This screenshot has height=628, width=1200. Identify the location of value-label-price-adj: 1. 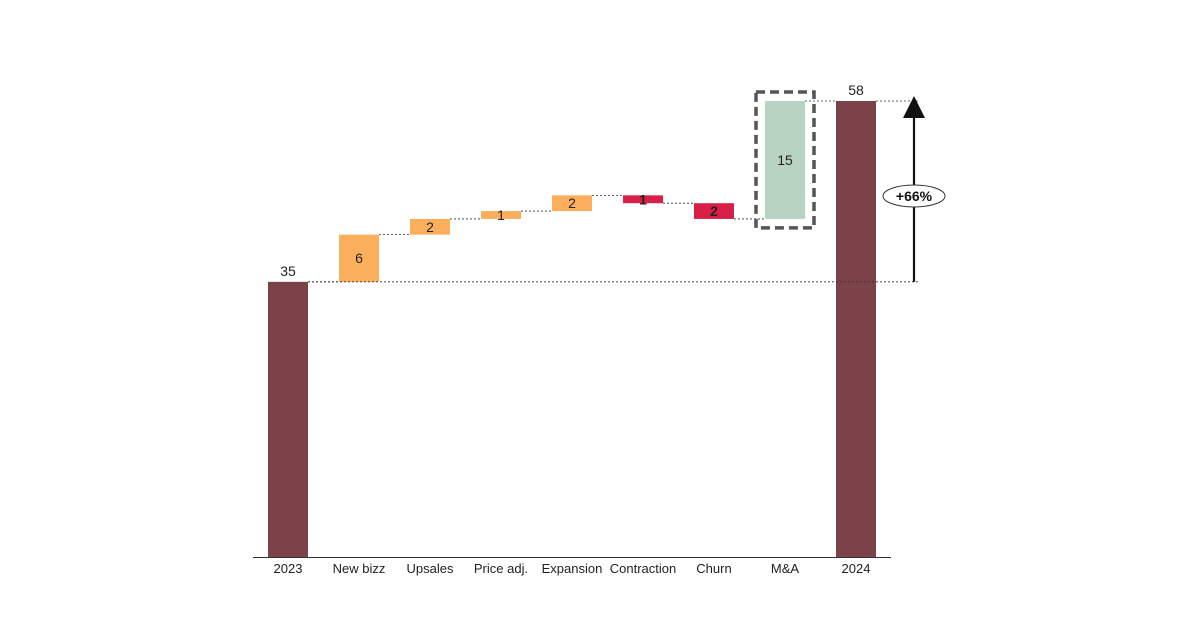
(501, 215).